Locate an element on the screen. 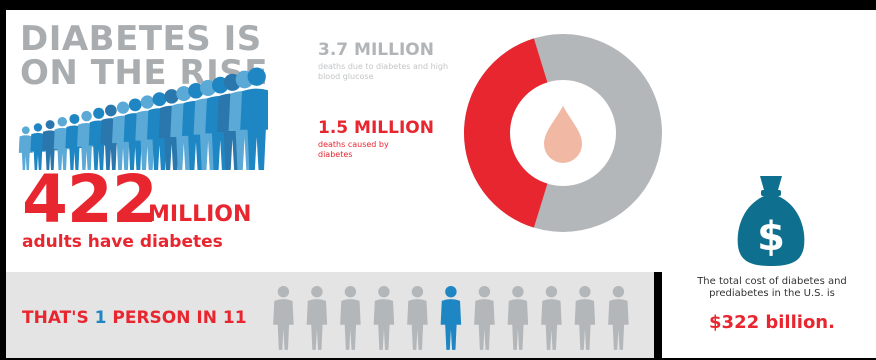 This screenshot has height=360, width=876. people-crowd-icon is located at coordinates (143, 118).